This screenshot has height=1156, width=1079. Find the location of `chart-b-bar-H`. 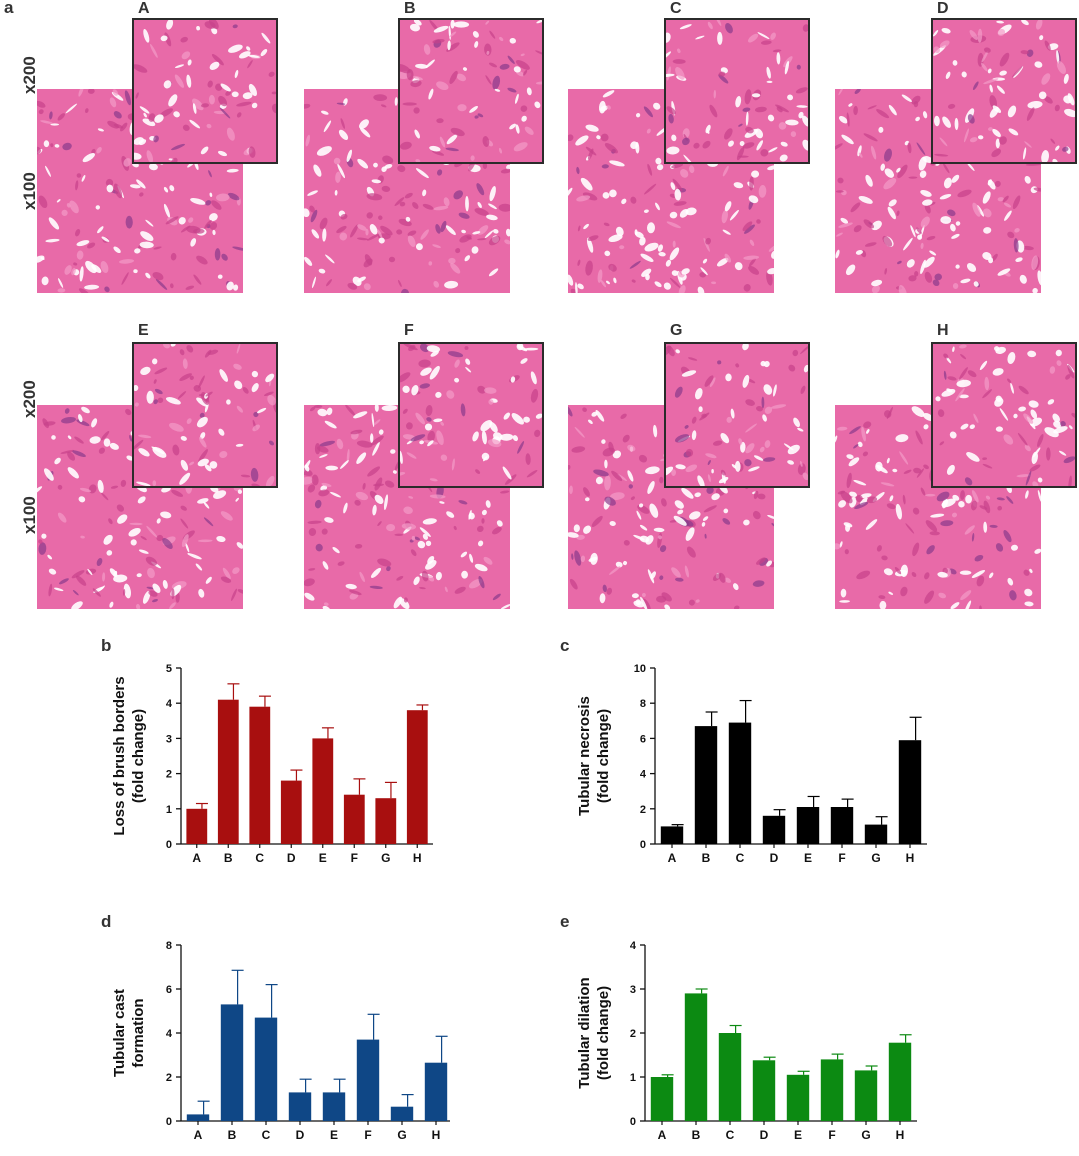

chart-b-bar-H is located at coordinates (417, 777).